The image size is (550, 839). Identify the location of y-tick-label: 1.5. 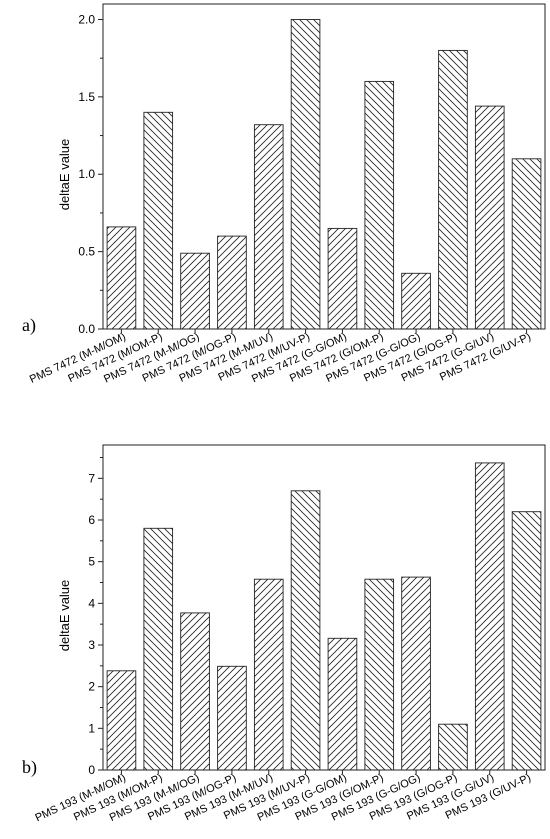
(86, 97).